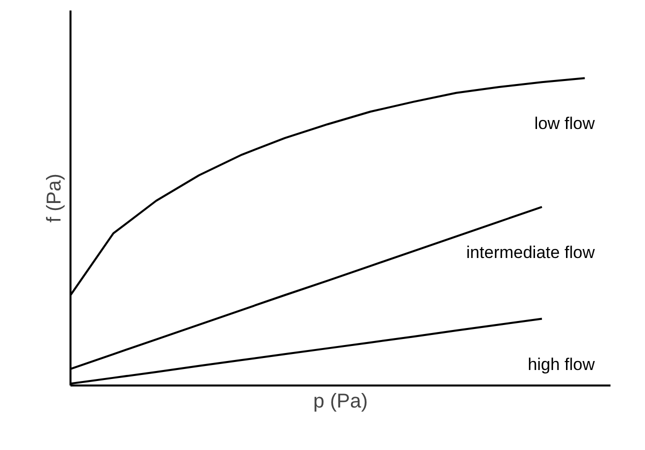  I want to click on series-label: low flow, so click(565, 124).